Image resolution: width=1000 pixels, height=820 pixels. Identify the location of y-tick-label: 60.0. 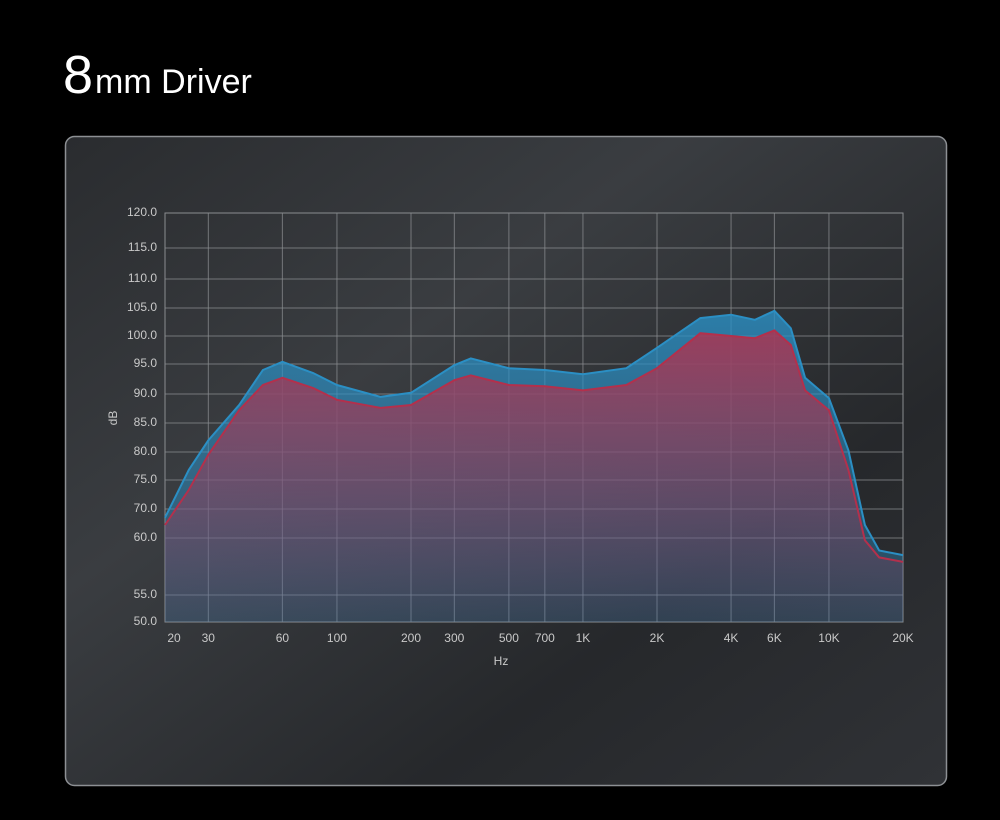
(146, 537).